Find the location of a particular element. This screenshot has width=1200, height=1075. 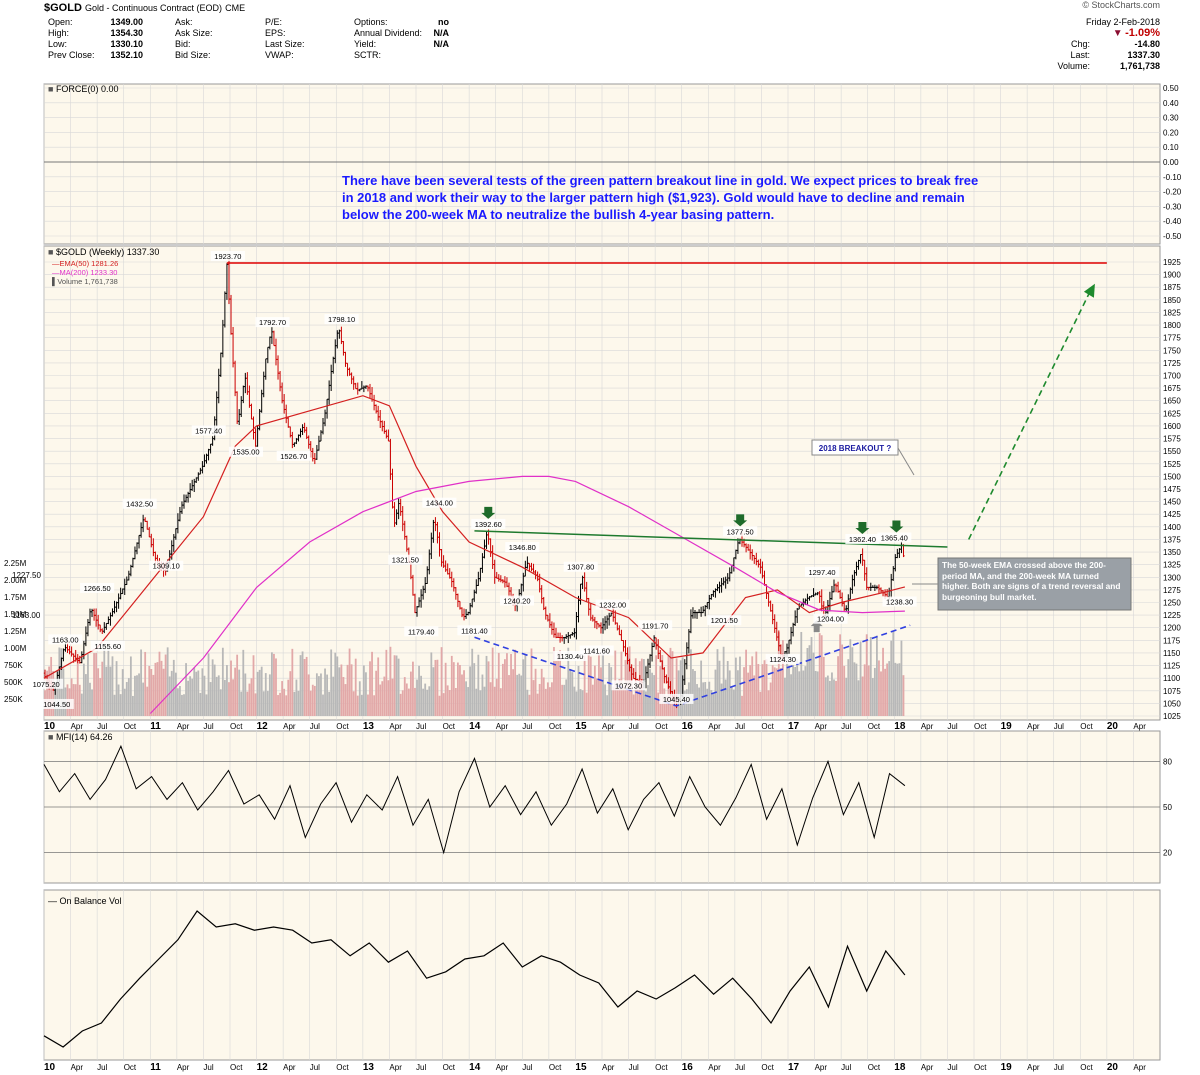

x-tick-label: 18 is located at coordinates (900, 726).